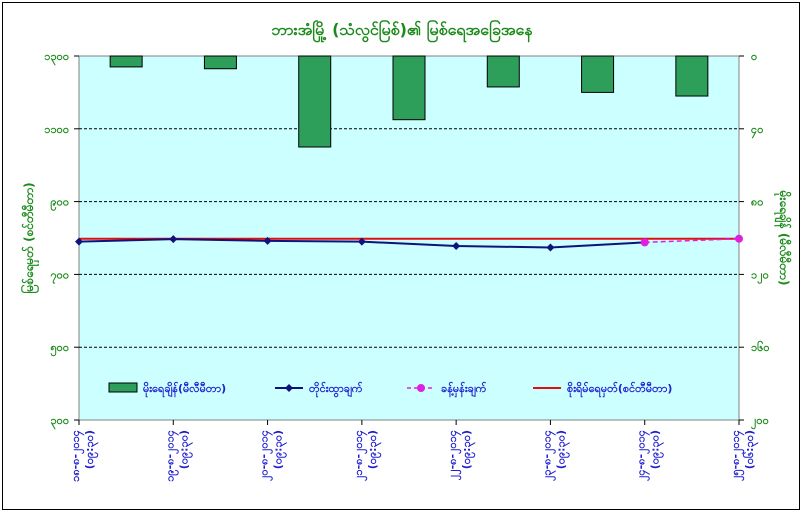  What do you see at coordinates (754, 56) in the screenshot?
I see `right-tick-label: ၀` at bounding box center [754, 56].